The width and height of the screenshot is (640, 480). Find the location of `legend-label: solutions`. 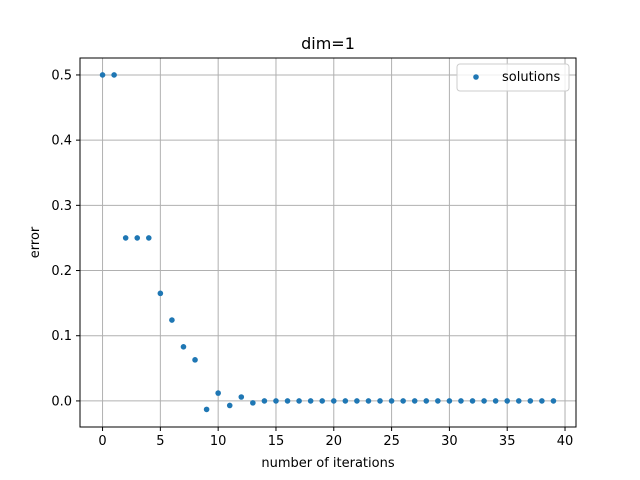

legend-label: solutions is located at coordinates (531, 77).